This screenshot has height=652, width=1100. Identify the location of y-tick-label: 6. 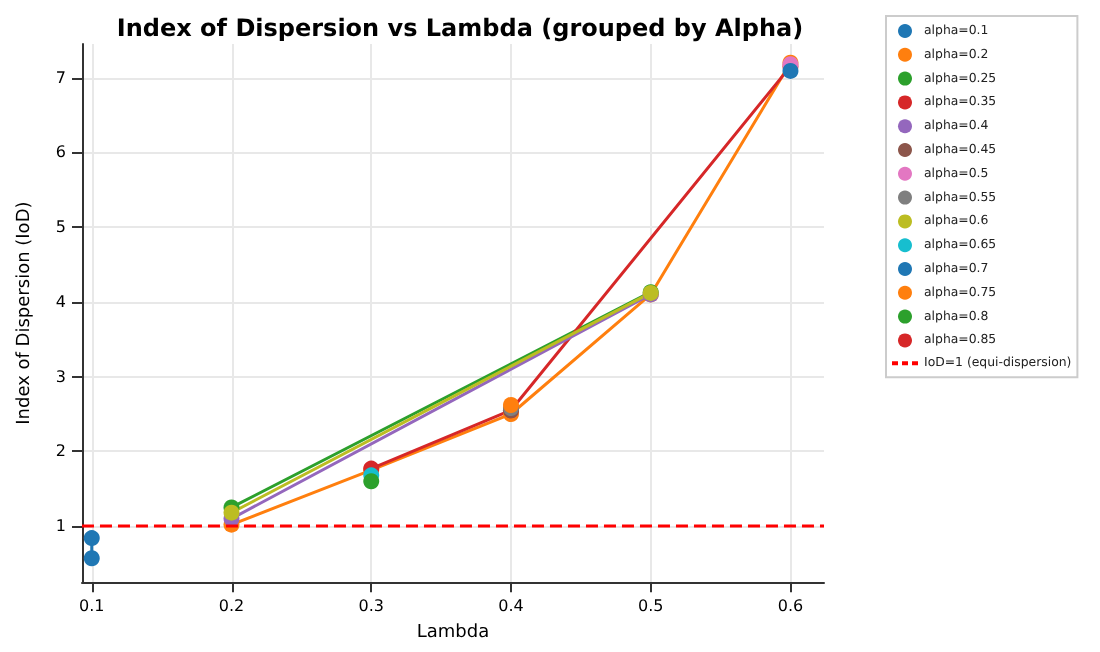
(60, 152).